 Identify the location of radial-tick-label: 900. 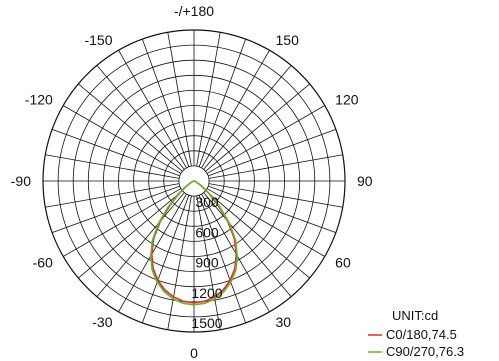
(207, 263).